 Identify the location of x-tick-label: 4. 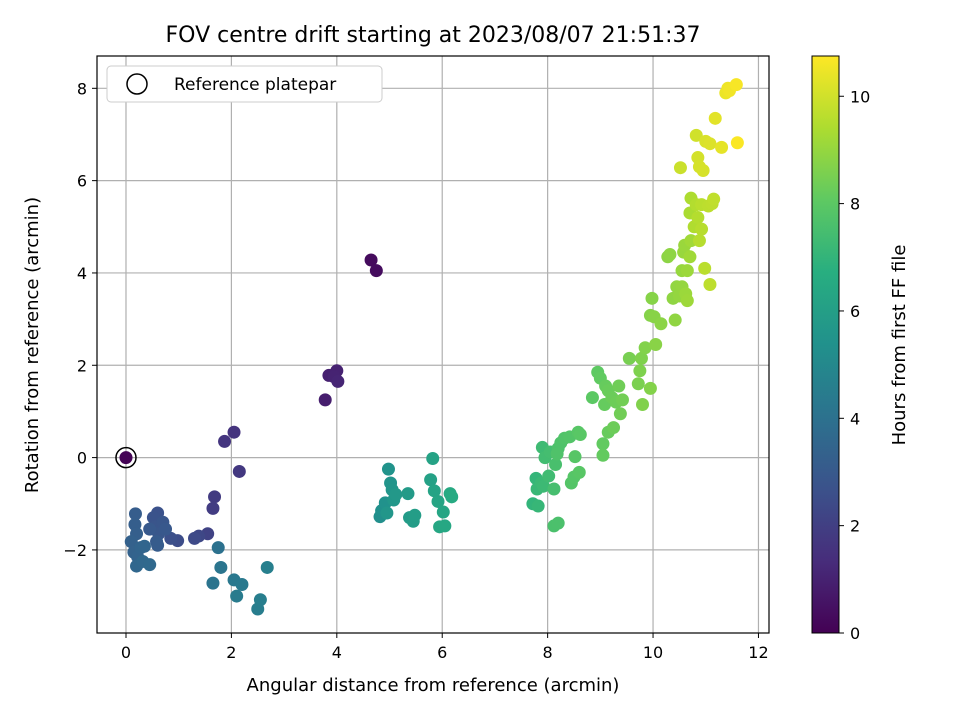
(337, 652).